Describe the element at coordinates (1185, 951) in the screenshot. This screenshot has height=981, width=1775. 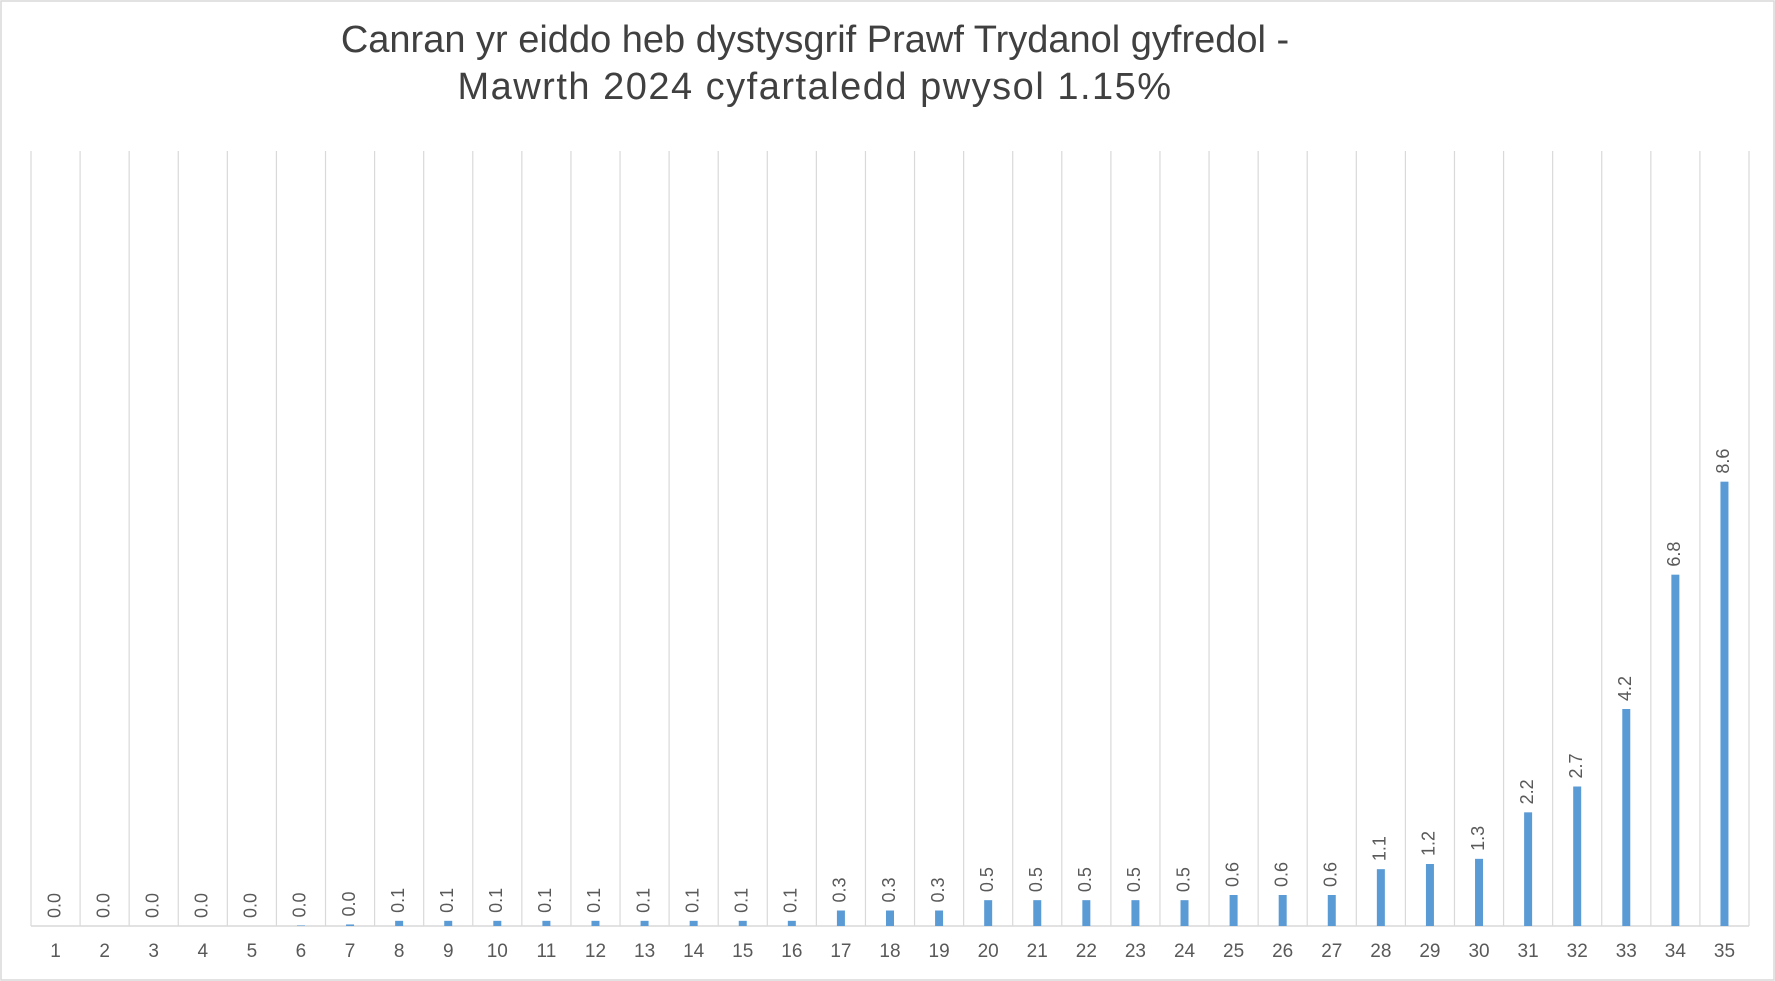
I see `x-tick-label: 24` at that location.